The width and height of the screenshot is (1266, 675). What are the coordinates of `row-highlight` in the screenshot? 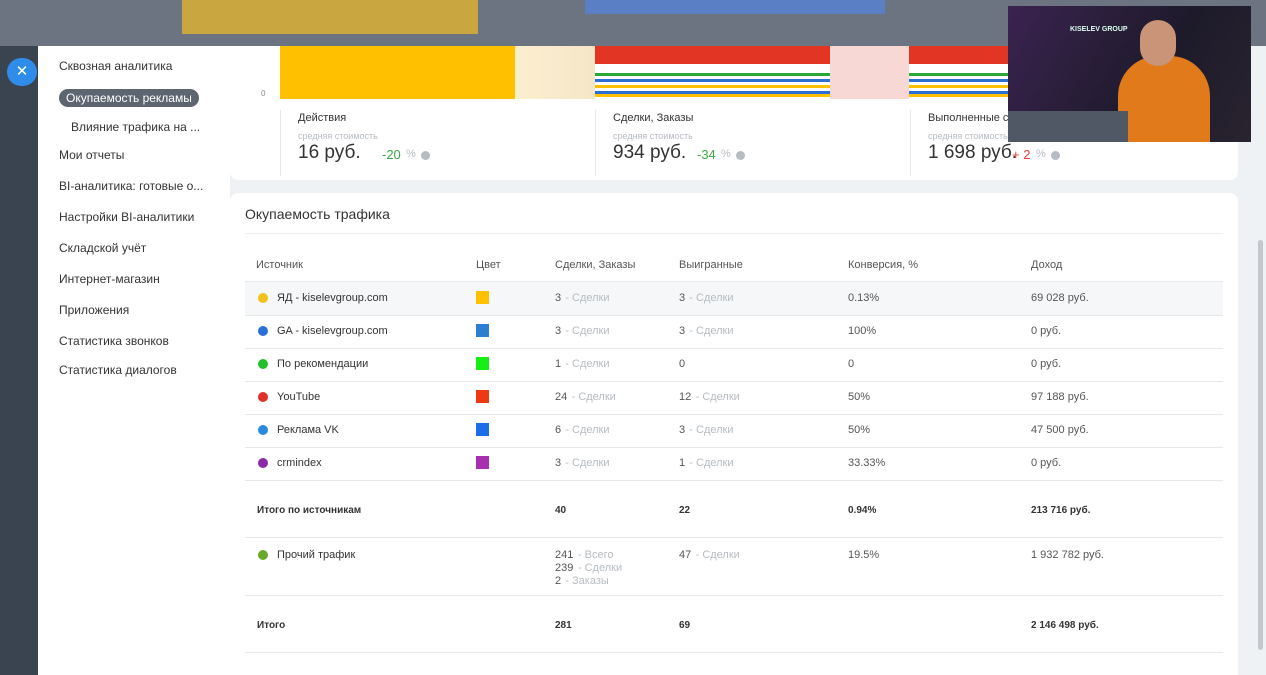 It's located at (734, 298).